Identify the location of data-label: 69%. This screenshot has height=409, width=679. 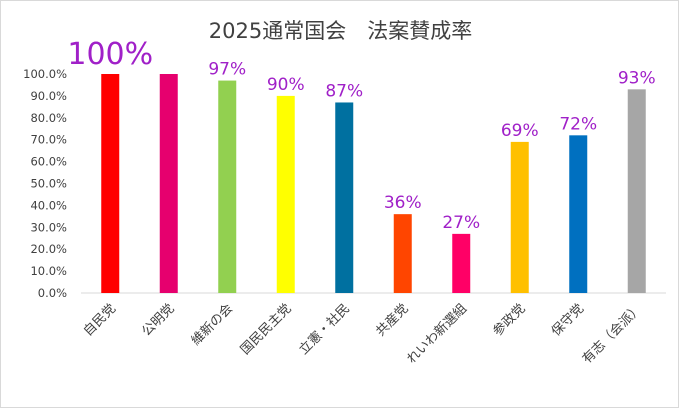
(520, 131).